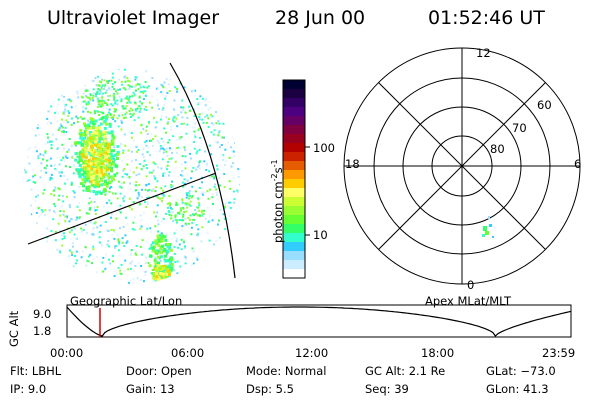 The image size is (600, 400). What do you see at coordinates (36, 371) in the screenshot?
I see `info-flt: Flt: LBHL` at bounding box center [36, 371].